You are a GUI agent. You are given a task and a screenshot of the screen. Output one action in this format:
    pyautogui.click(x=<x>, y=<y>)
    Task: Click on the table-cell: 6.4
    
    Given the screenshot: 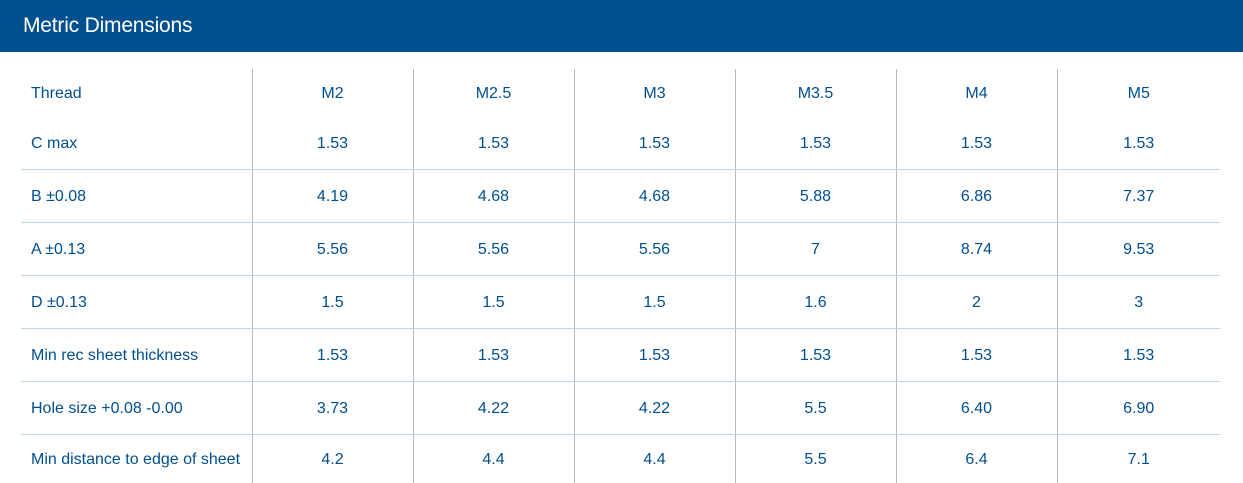 What is the action you would take?
    pyautogui.click(x=976, y=459)
    